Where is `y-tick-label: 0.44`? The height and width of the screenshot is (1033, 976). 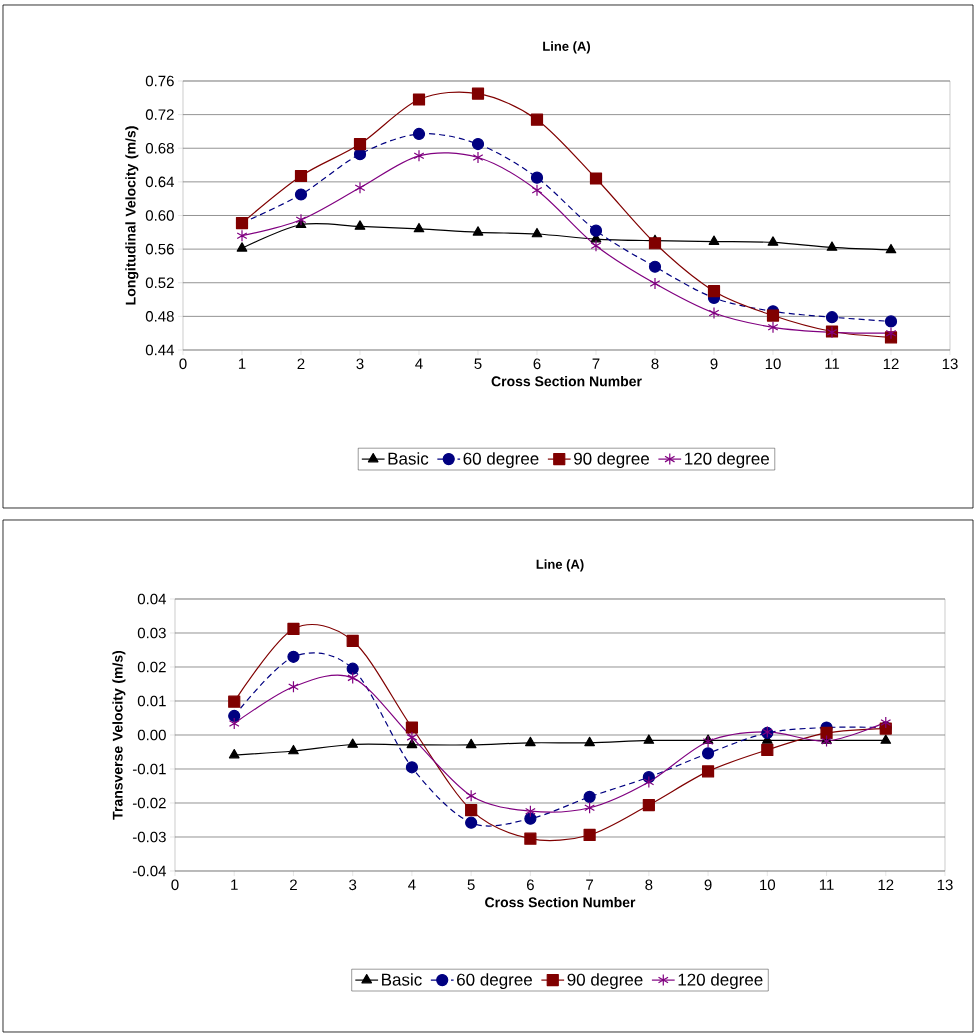 y-tick-label: 0.44 is located at coordinates (160, 350).